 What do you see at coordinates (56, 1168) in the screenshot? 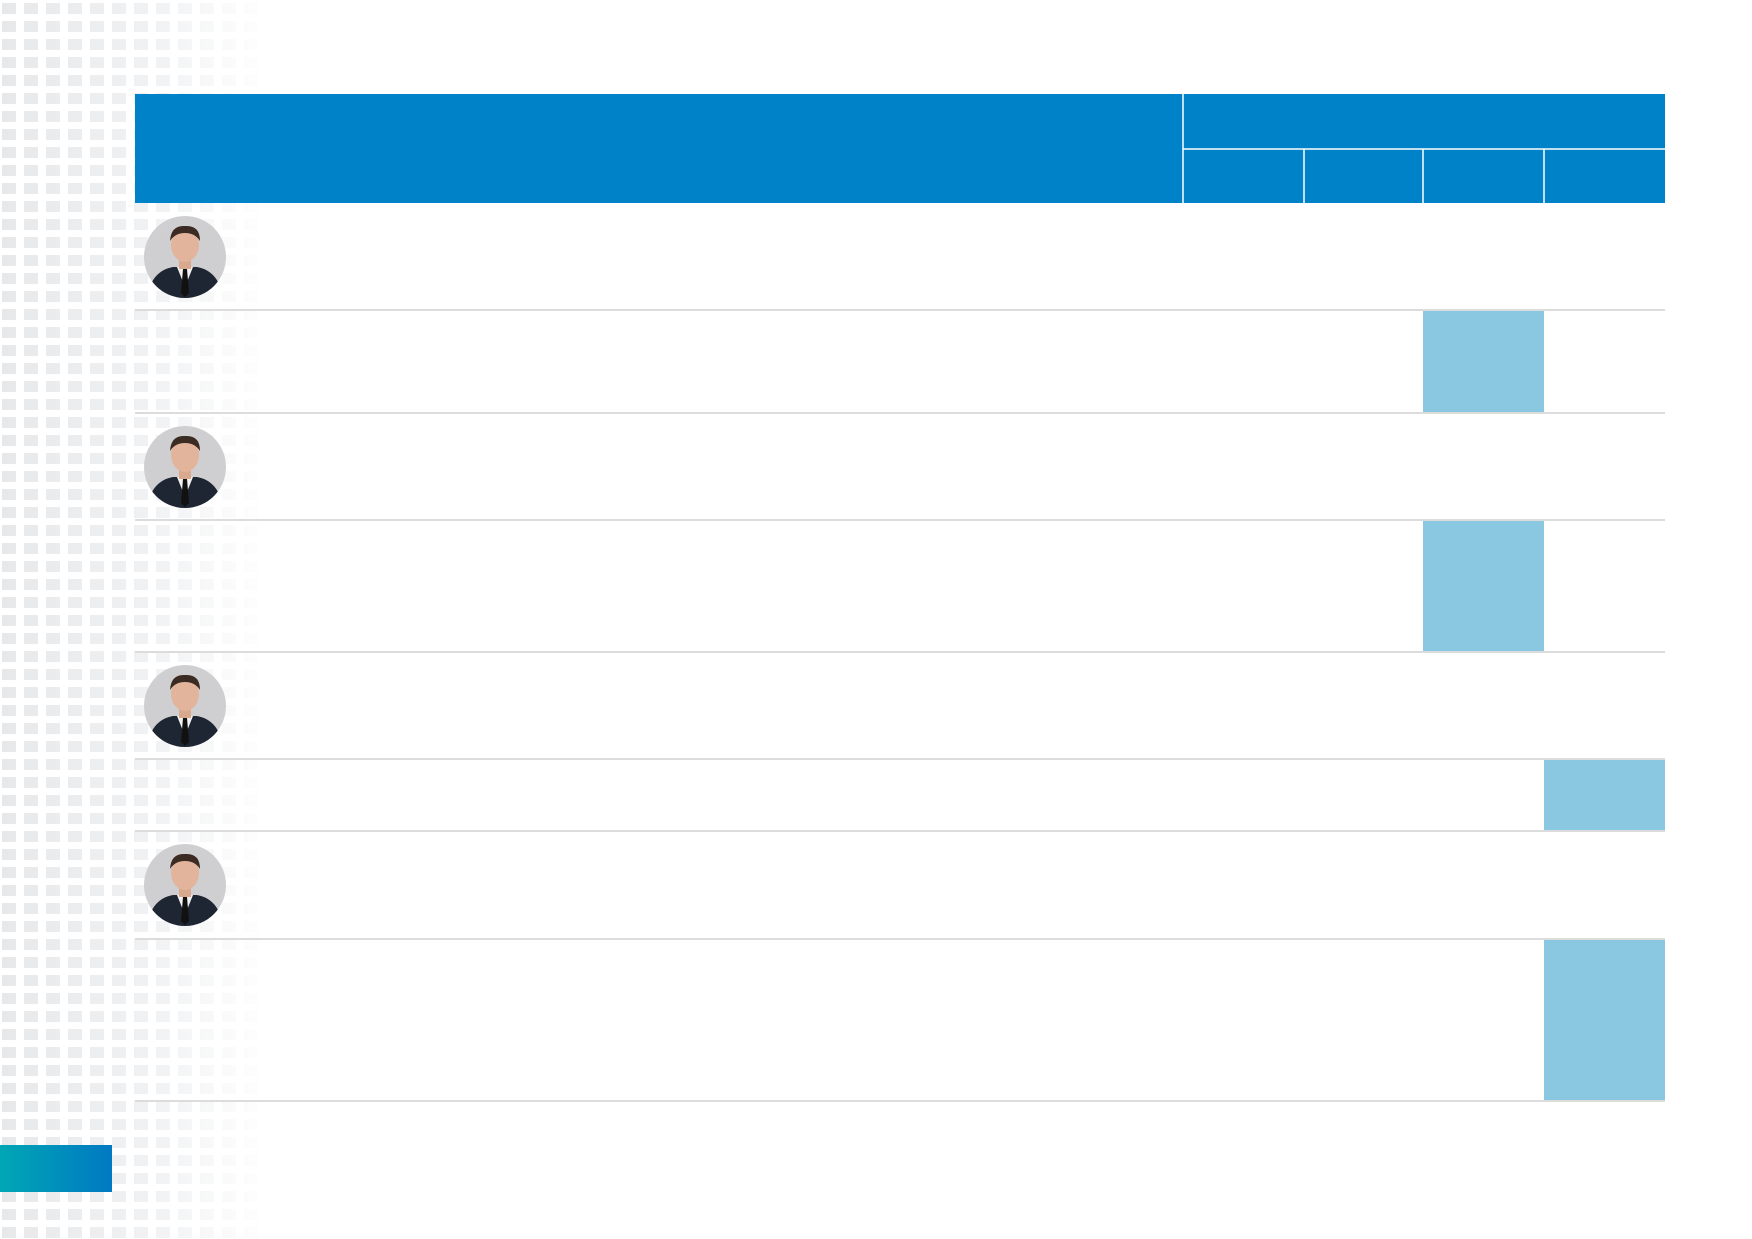
I see `page-tab` at bounding box center [56, 1168].